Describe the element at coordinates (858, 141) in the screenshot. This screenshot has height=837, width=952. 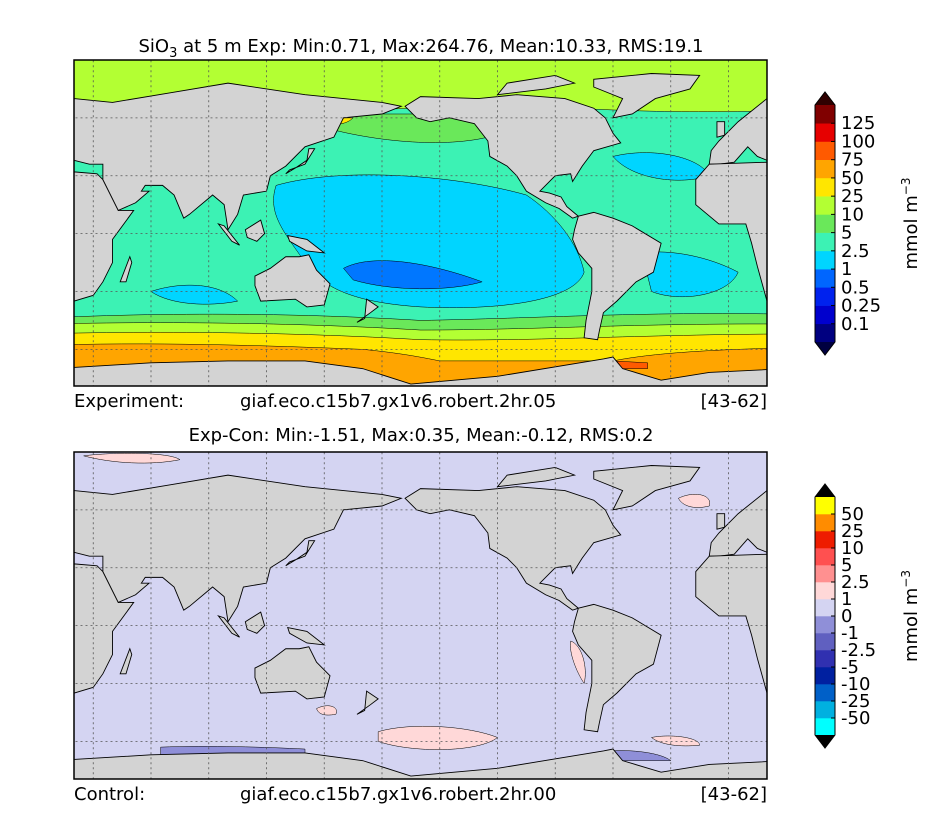
I see `colorbar-label: 100` at that location.